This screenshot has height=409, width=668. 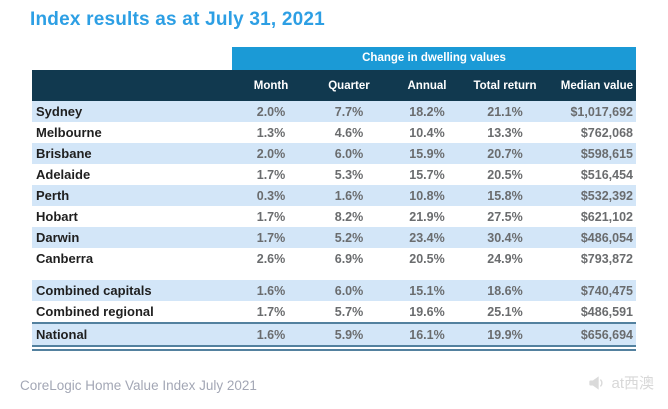 I want to click on cell-annual: 19.6%, so click(x=427, y=311).